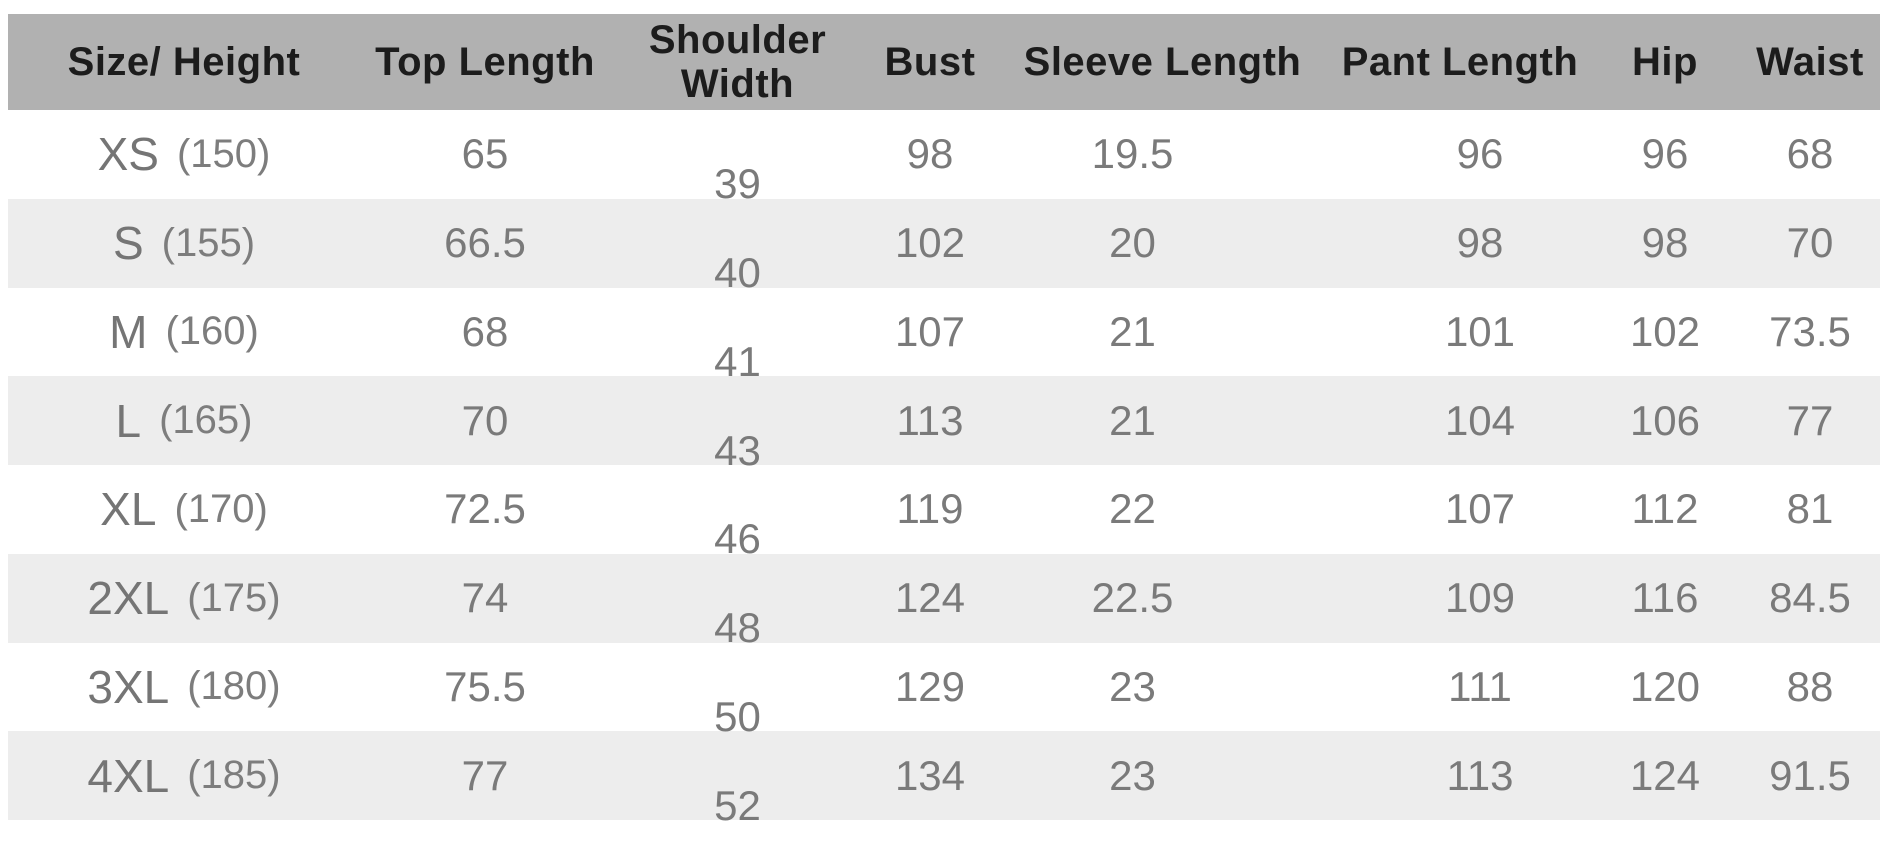 The width and height of the screenshot is (1890, 850). Describe the element at coordinates (128, 331) in the screenshot. I see `size-code: M` at that location.